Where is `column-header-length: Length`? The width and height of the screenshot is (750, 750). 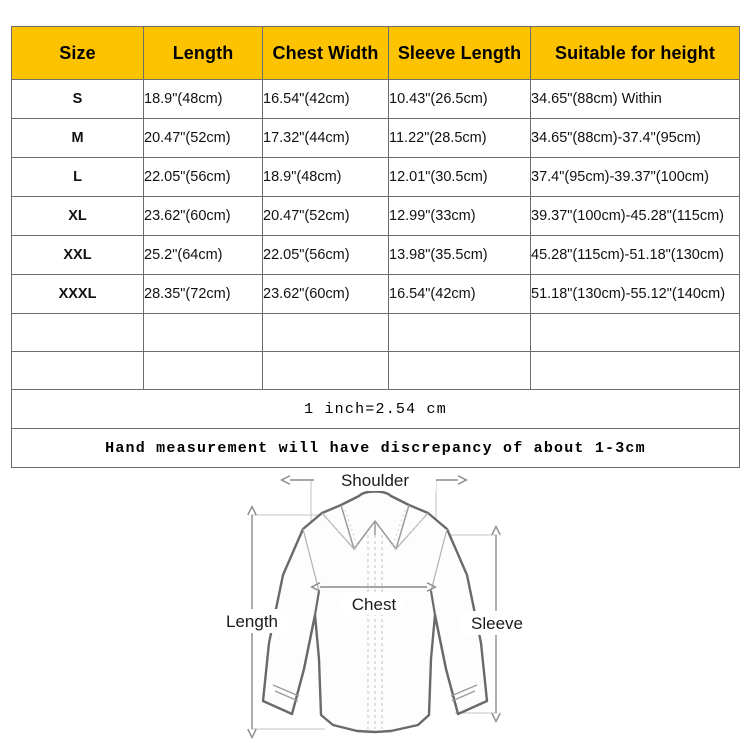 column-header-length: Length is located at coordinates (203, 53).